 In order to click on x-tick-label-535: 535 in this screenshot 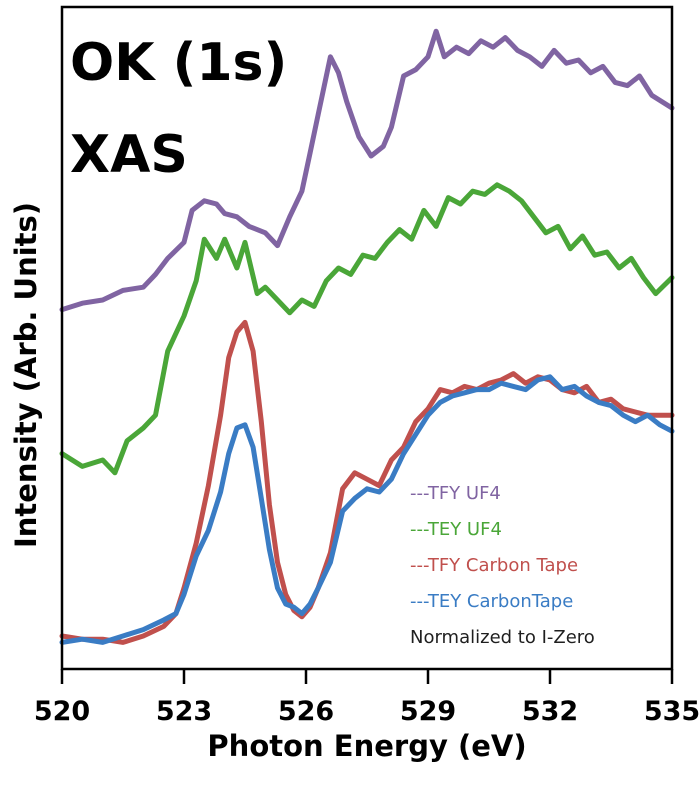, I will do `click(672, 711)`.